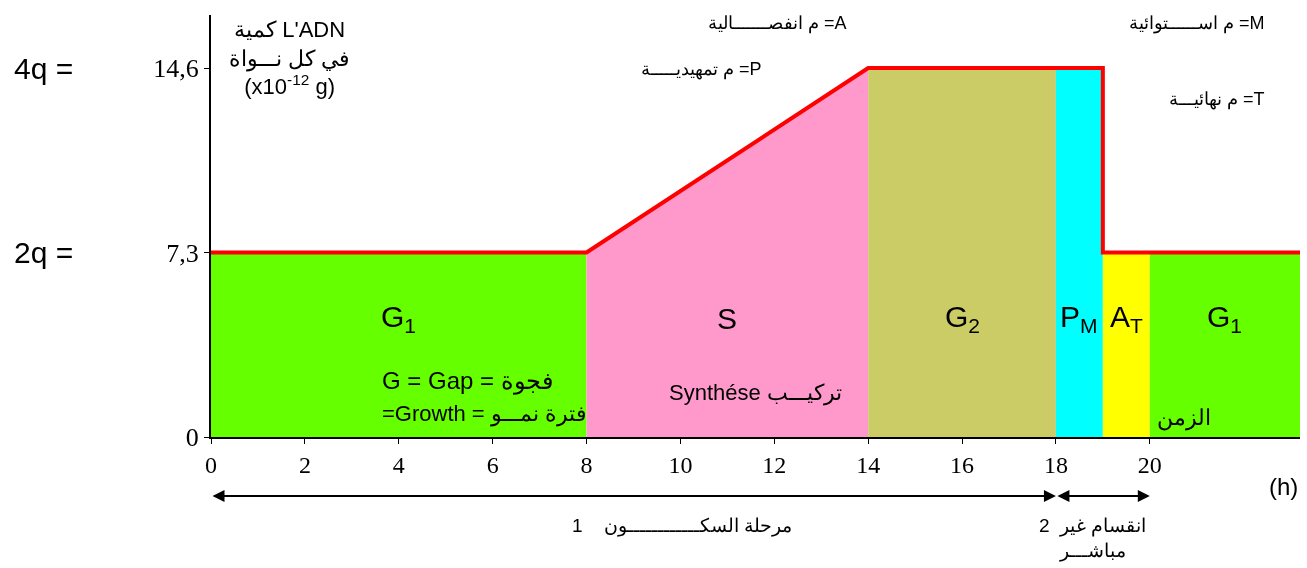 The image size is (1307, 568). I want to click on x-tick-label: 12, so click(774, 464).